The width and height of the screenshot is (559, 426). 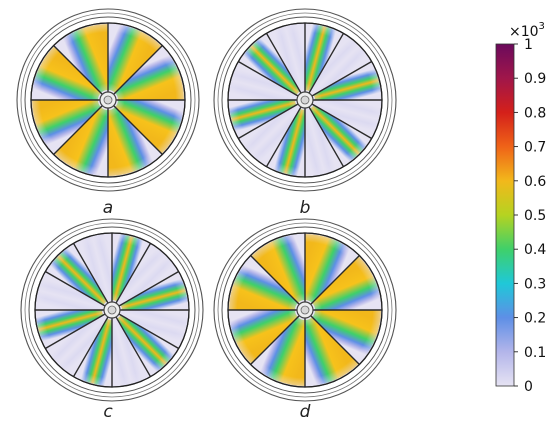 I want to click on panel-c, so click(x=112, y=310).